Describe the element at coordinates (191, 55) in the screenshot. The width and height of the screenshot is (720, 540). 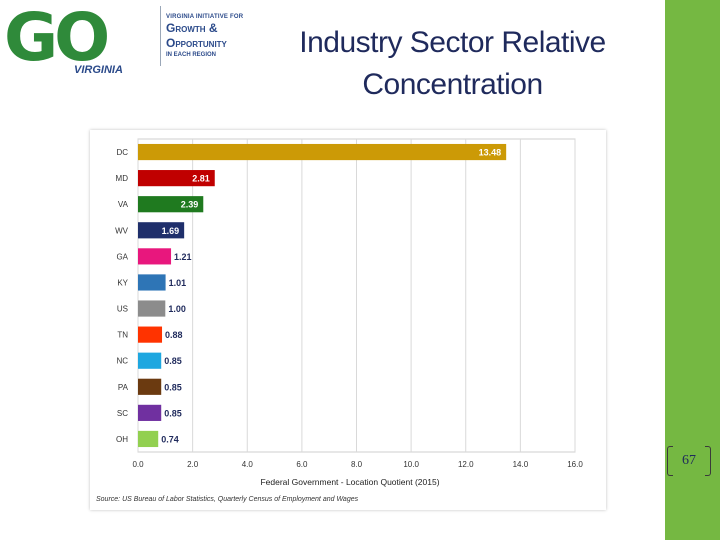
I see `logo-line-4: IN EACH REGION` at that location.